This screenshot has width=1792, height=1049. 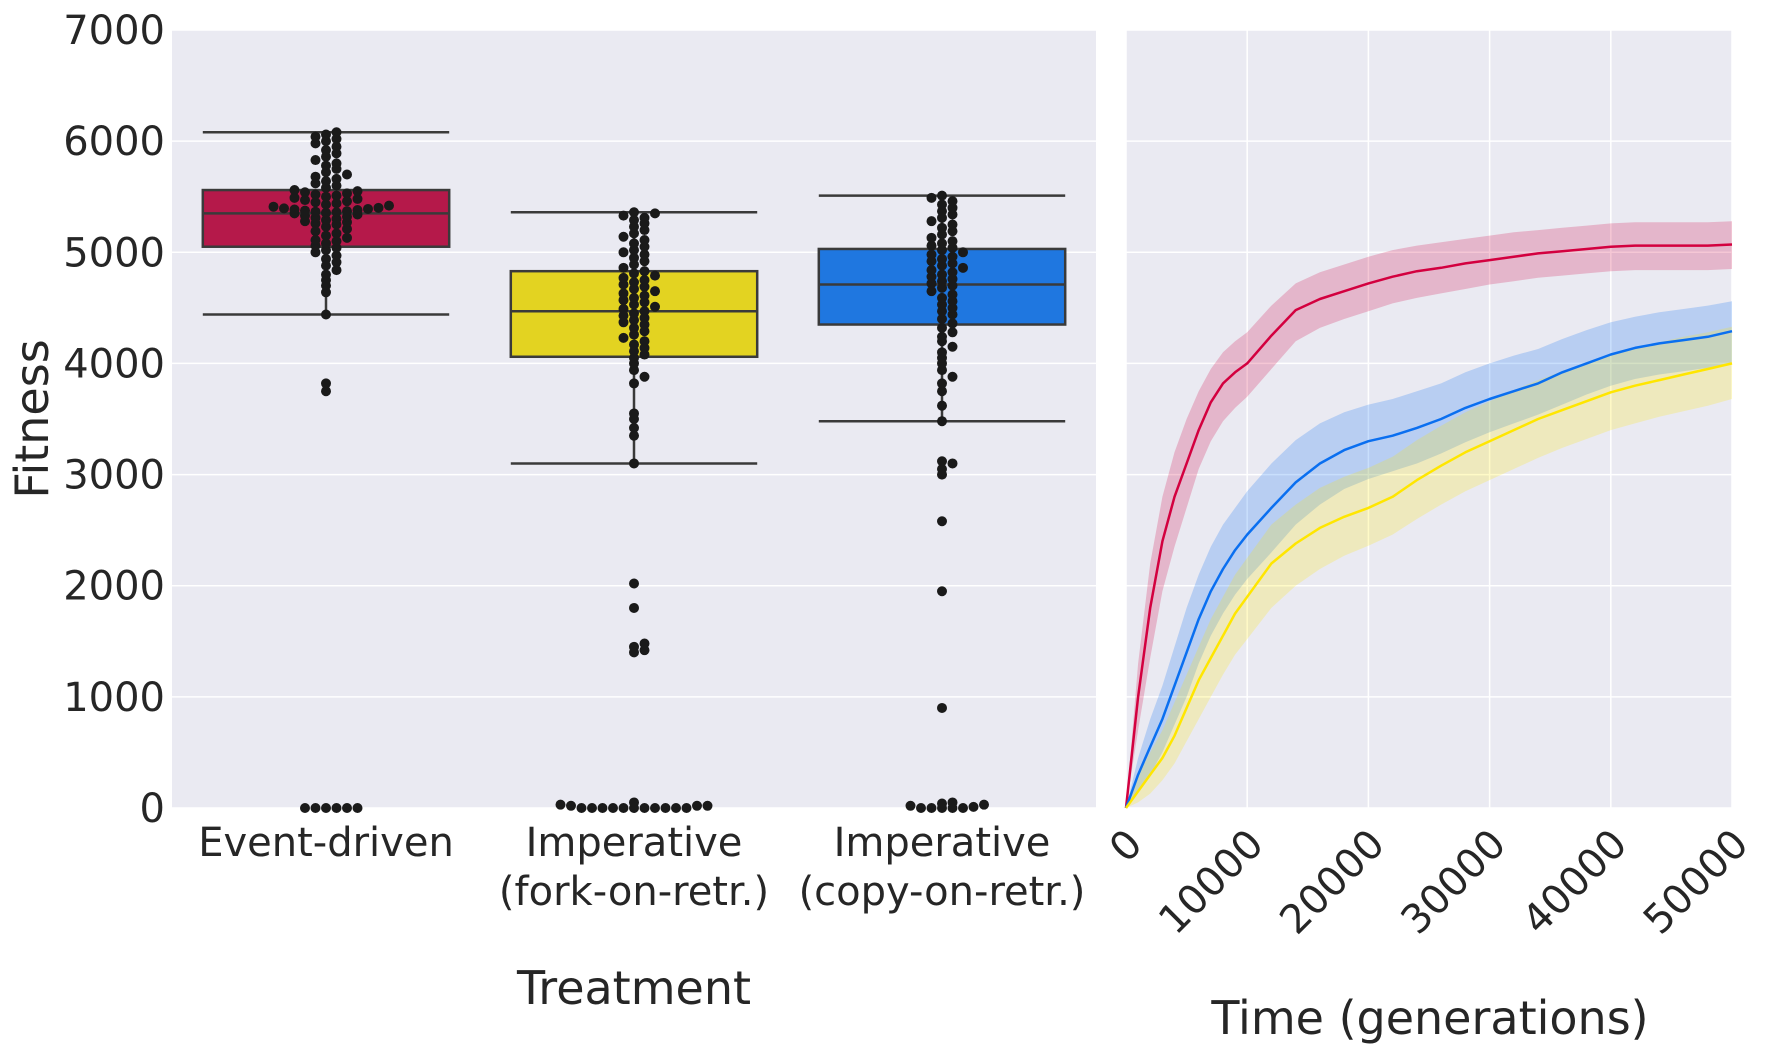 What do you see at coordinates (32, 418) in the screenshot?
I see `y-axis-label: Fitness` at bounding box center [32, 418].